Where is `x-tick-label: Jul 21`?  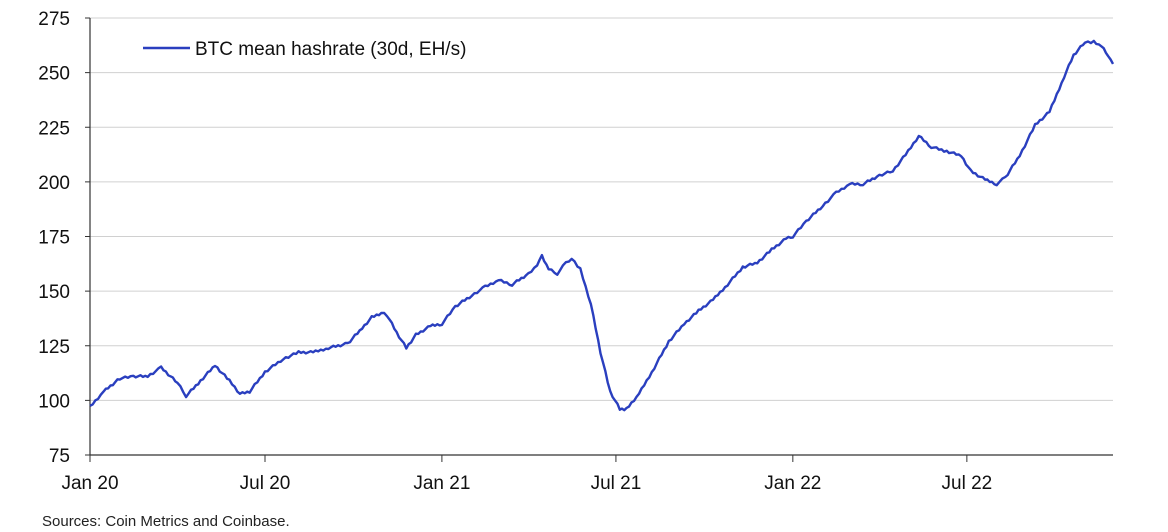
x-tick-label: Jul 21 is located at coordinates (616, 483).